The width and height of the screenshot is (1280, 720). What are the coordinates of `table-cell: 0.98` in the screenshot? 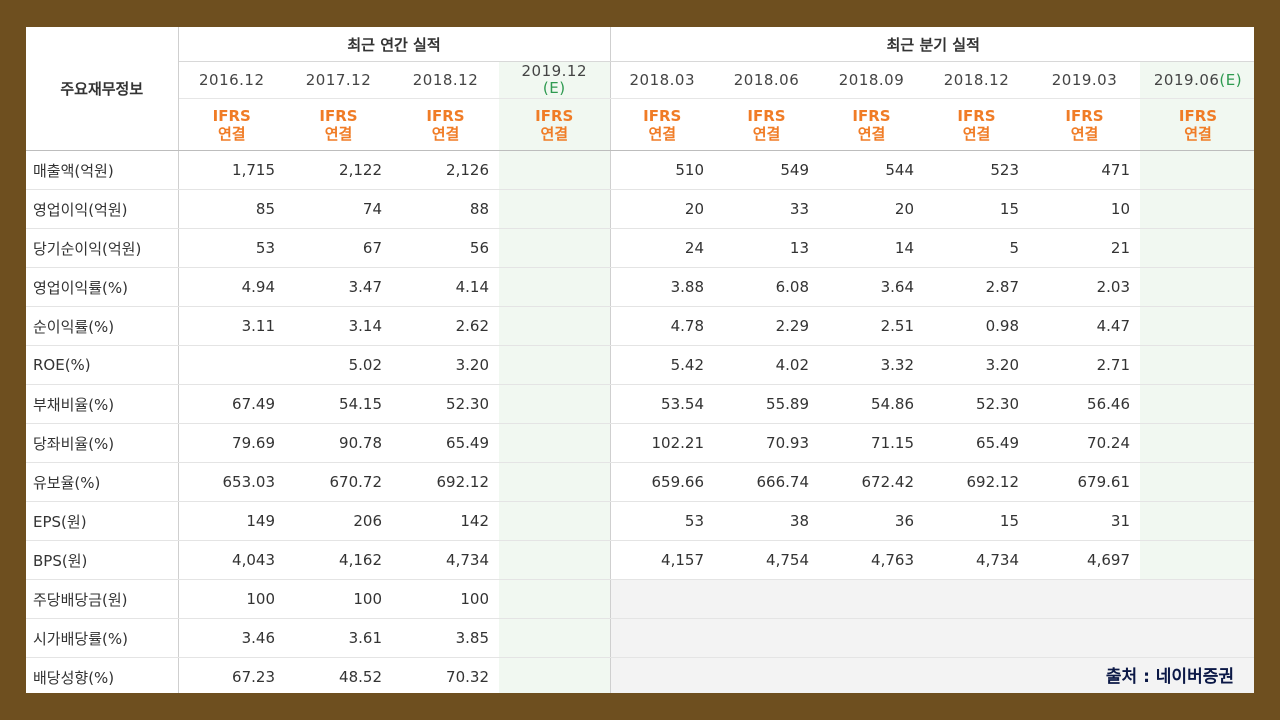 It's located at (976, 326).